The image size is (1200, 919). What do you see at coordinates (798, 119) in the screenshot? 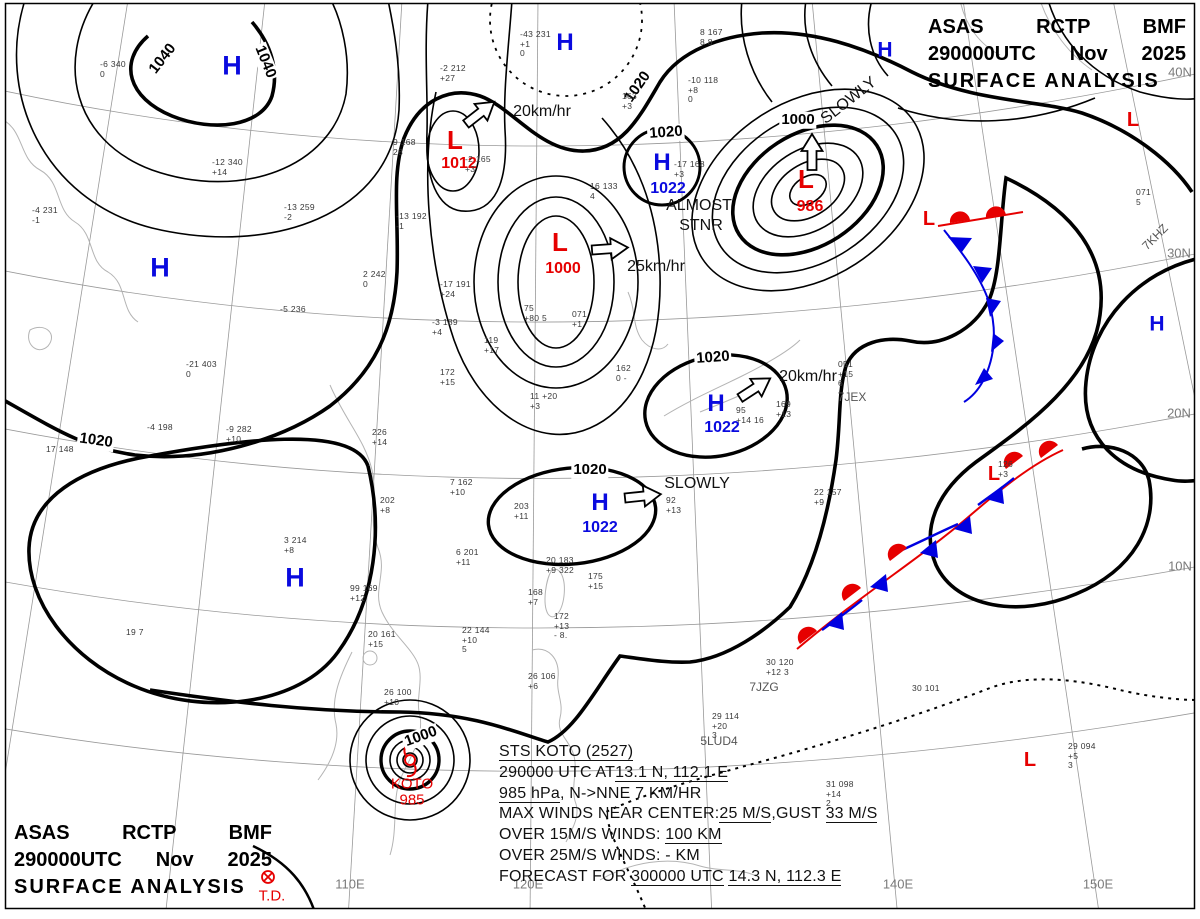
I see `isobar-label: 1000` at bounding box center [798, 119].